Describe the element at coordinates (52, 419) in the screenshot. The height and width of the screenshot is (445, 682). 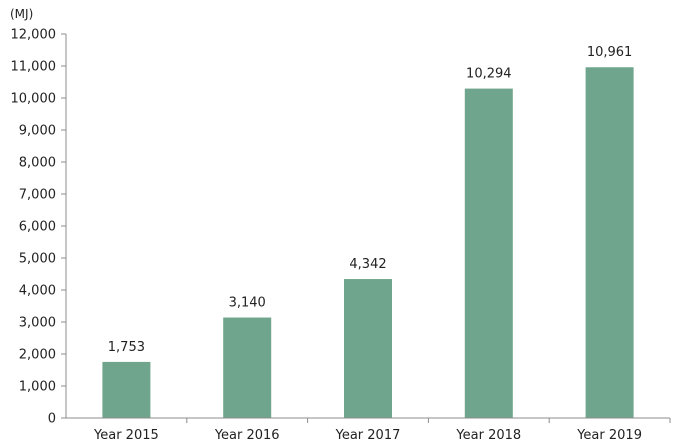
I see `y-tick-label: 0` at that location.